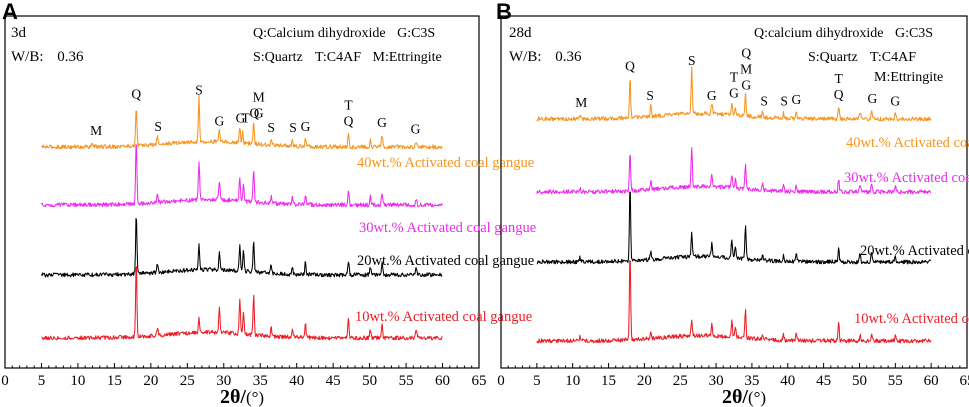 This screenshot has height=407, width=969. I want to click on legend-entry: Q:calcium dihydroxide, so click(818, 33).